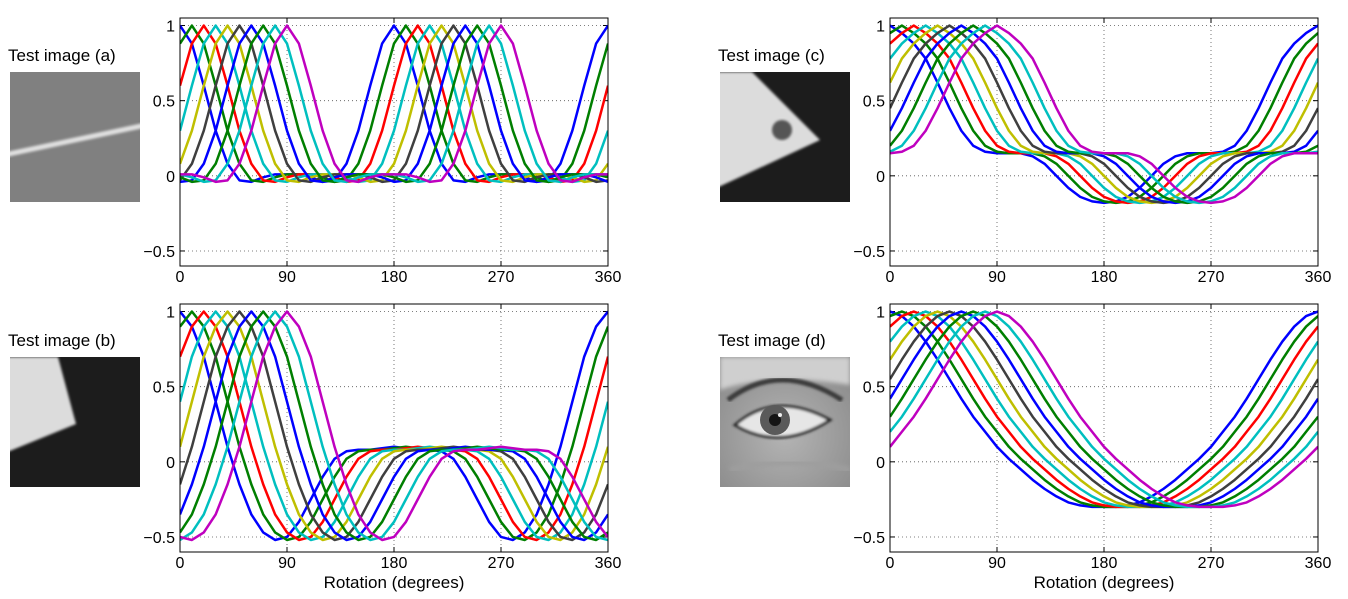  What do you see at coordinates (62, 55) in the screenshot?
I see `image-label: Test image (a)` at bounding box center [62, 55].